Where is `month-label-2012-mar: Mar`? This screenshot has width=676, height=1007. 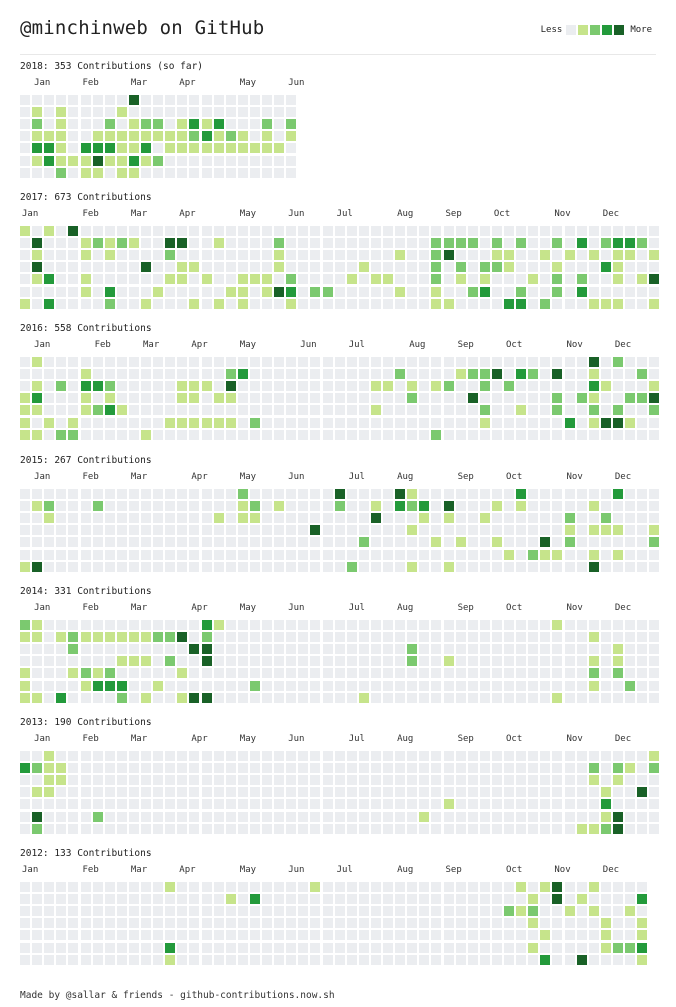 month-label-2012-mar: Mar is located at coordinates (139, 870).